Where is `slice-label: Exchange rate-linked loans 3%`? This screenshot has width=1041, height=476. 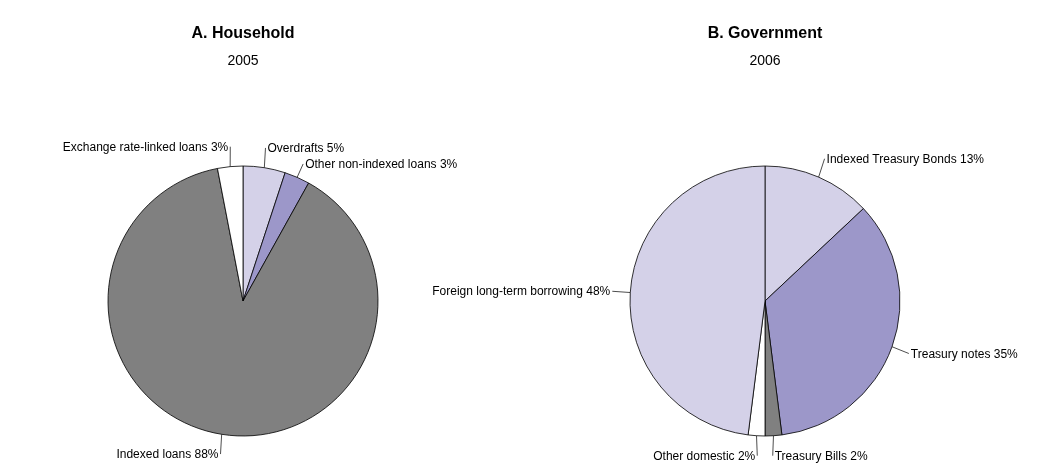 slice-label: Exchange rate-linked loans 3% is located at coordinates (145, 146).